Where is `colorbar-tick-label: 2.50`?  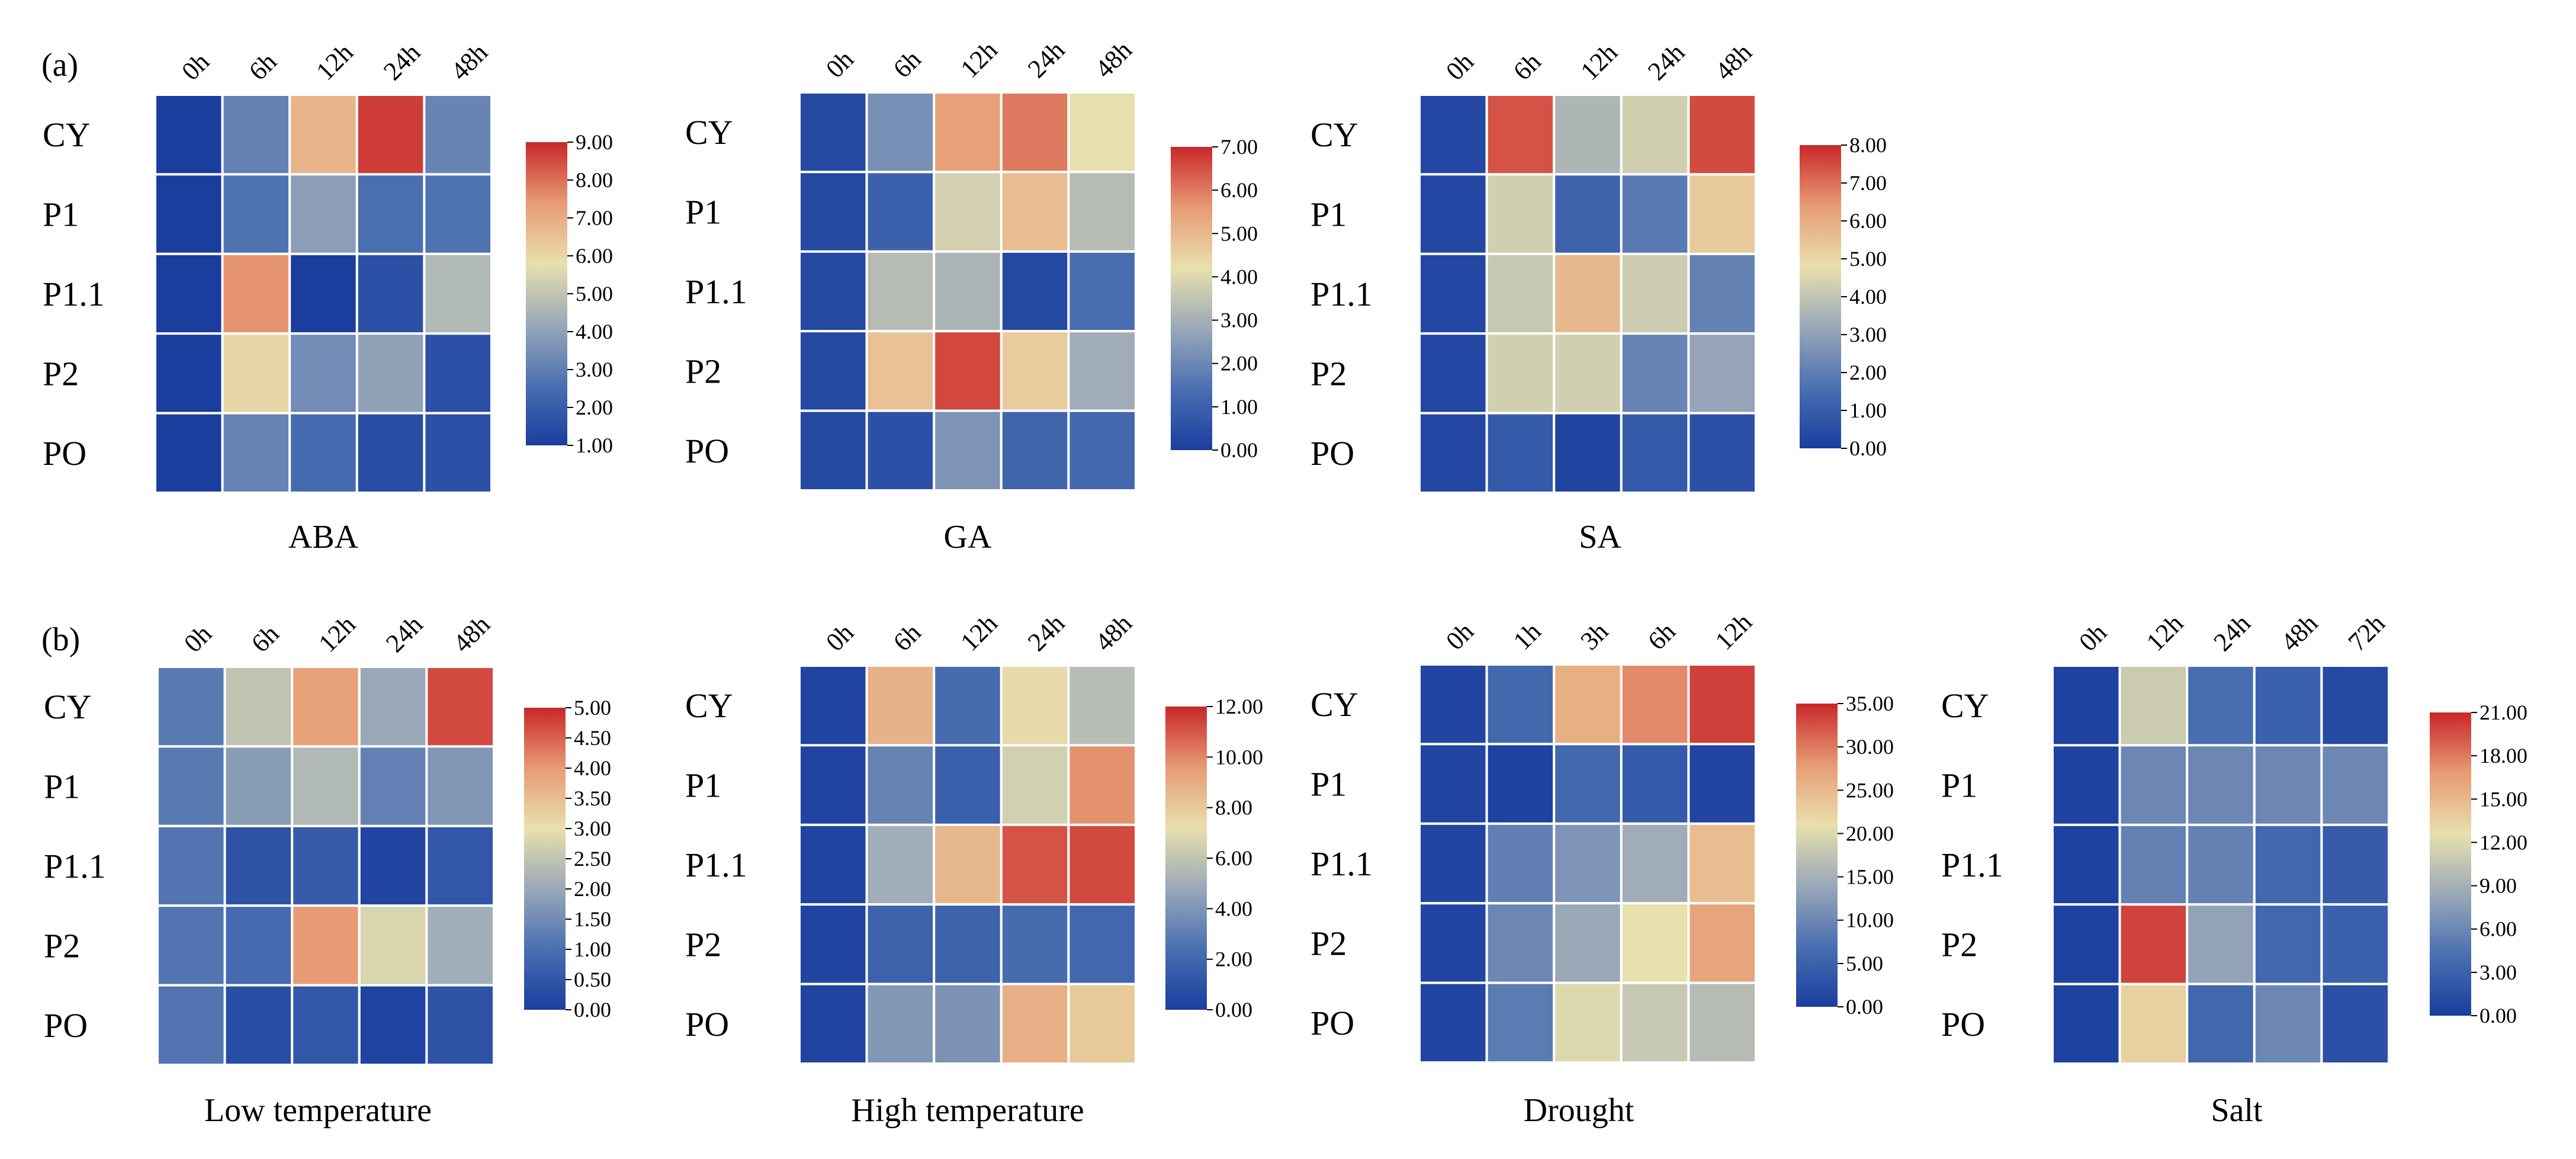 colorbar-tick-label: 2.50 is located at coordinates (592, 859).